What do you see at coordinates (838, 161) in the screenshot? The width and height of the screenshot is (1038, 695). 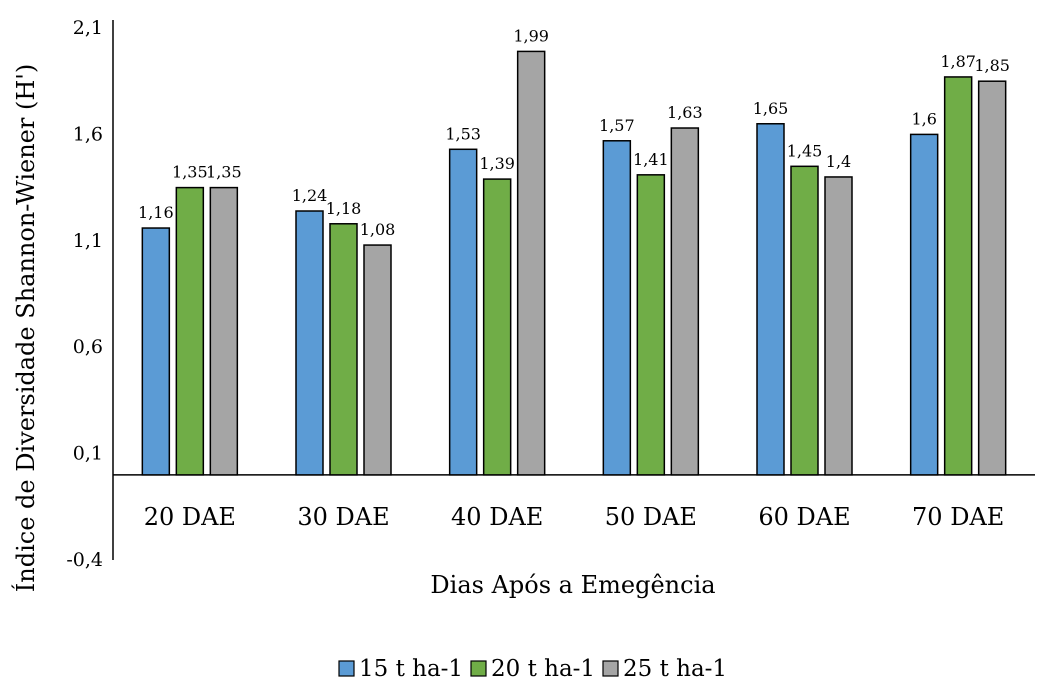 I see `data-label: 1,4` at bounding box center [838, 161].